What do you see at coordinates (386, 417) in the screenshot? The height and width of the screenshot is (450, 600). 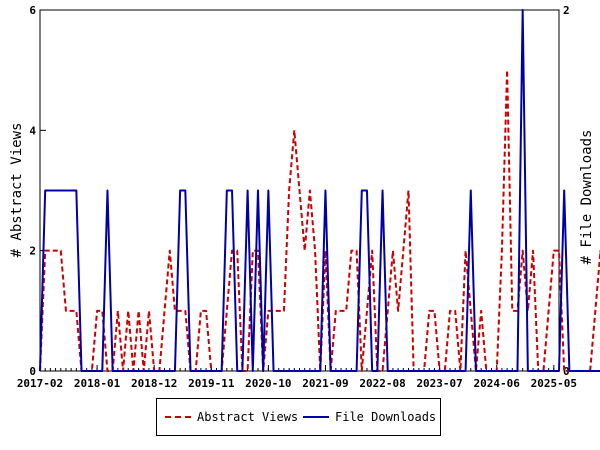 I see `legend-label-file-downloads: File Downloads` at bounding box center [386, 417].